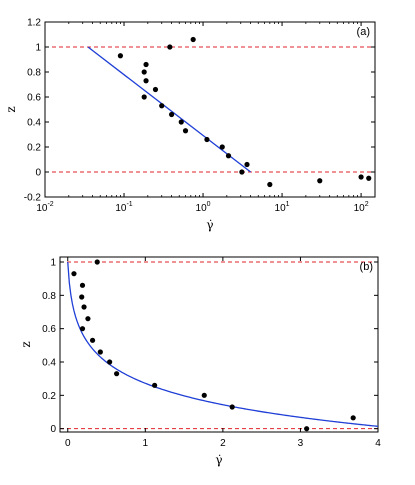 The image size is (415, 485). What do you see at coordinates (366, 267) in the screenshot?
I see `panel-label: (b)` at bounding box center [366, 267].